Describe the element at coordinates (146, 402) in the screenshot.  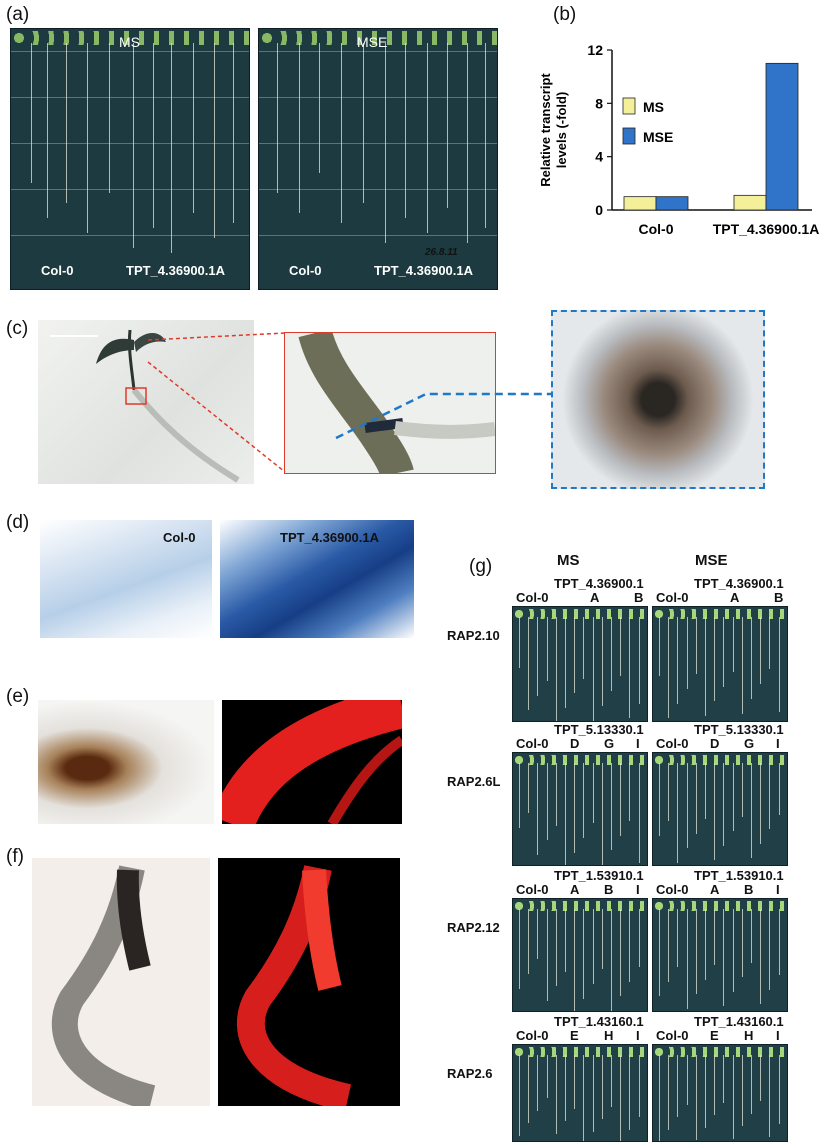
I see `seedling-photo` at that location.